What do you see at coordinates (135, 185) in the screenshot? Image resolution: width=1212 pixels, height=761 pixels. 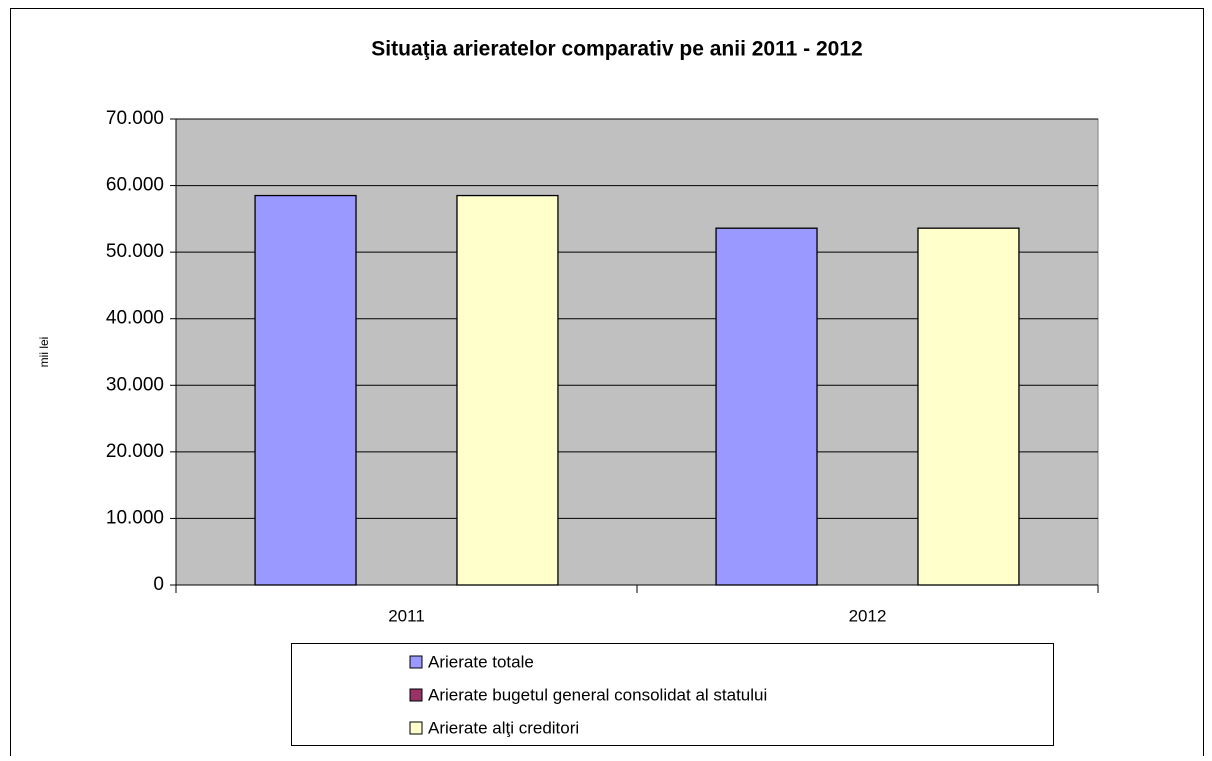 I see `y-tick-label: 60.000` at bounding box center [135, 185].